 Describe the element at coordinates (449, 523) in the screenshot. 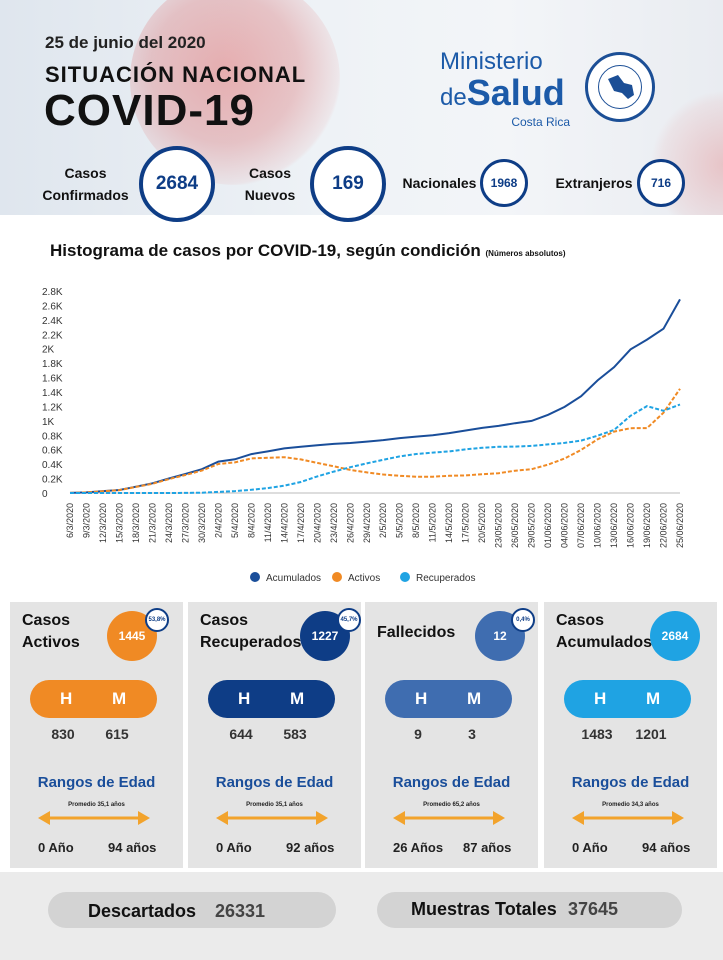

I see `x-tick-label: 14/5/2020` at that location.